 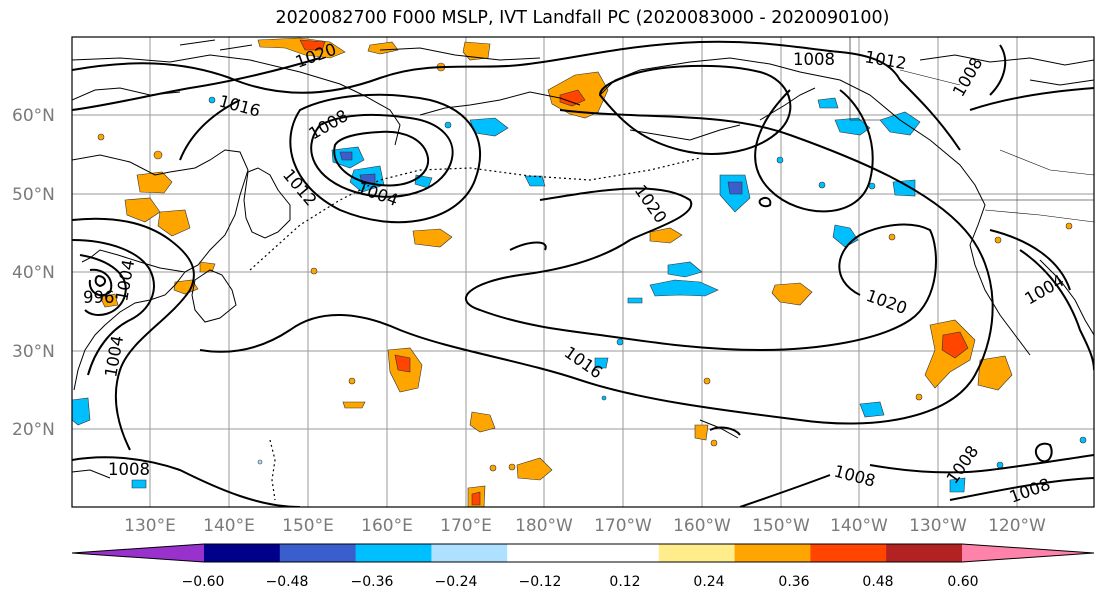 What do you see at coordinates (387, 526) in the screenshot?
I see `lon-label: 160°E` at bounding box center [387, 526].